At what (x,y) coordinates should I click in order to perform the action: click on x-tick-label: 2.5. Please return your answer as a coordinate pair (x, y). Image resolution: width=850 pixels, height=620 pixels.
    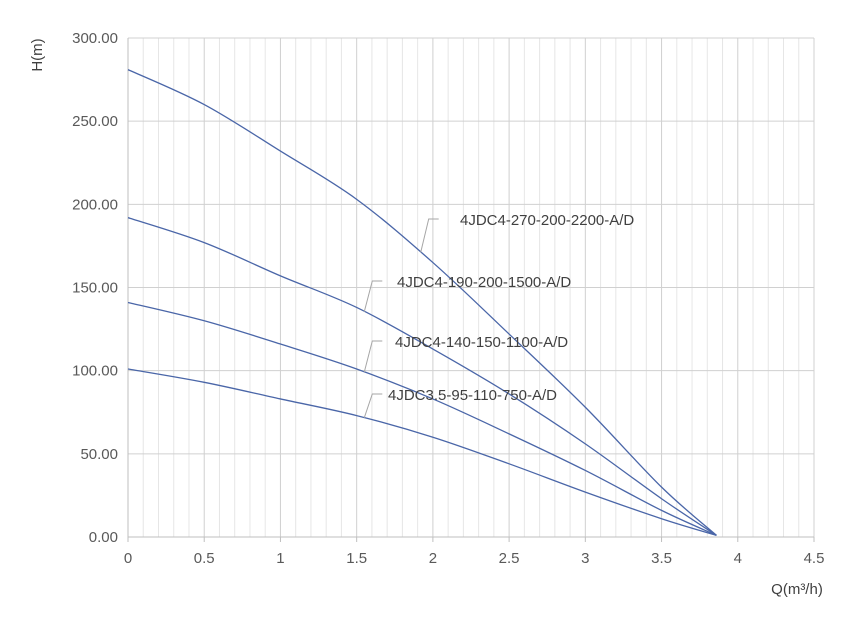
    Looking at the image, I should click on (509, 558).